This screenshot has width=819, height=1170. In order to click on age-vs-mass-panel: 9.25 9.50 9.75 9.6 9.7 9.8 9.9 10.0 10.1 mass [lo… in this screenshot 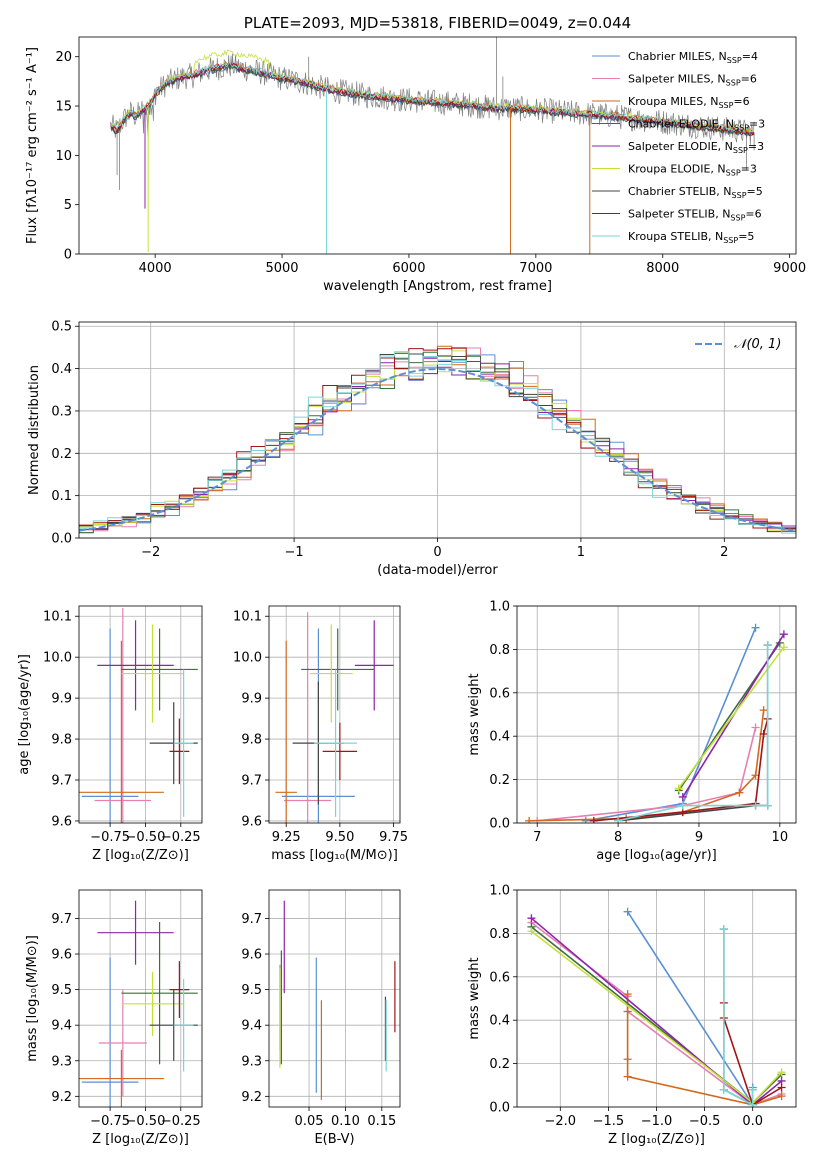, I will do `click(320, 734)`.